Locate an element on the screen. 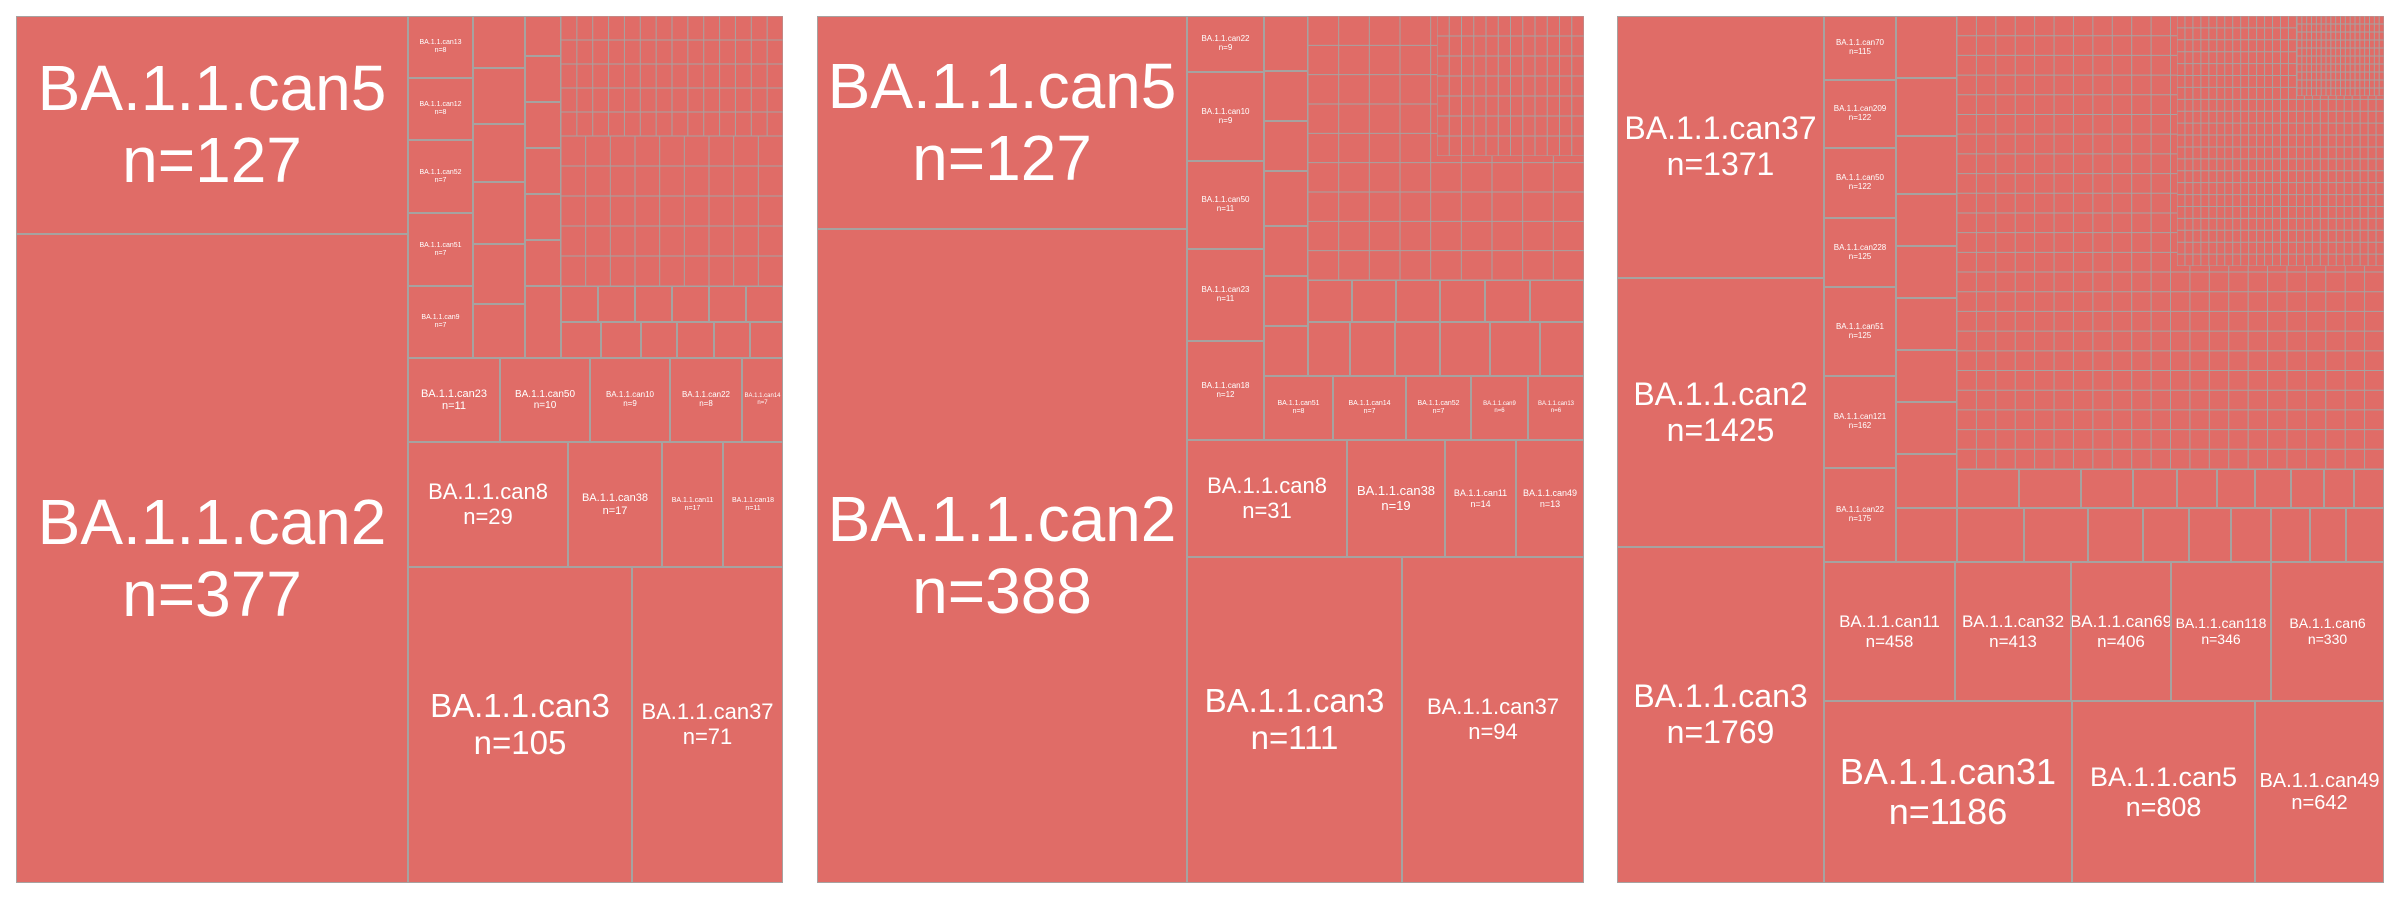 This screenshot has width=2400, height=900. tile-label: BA.1.1.can49 is located at coordinates (1550, 493).